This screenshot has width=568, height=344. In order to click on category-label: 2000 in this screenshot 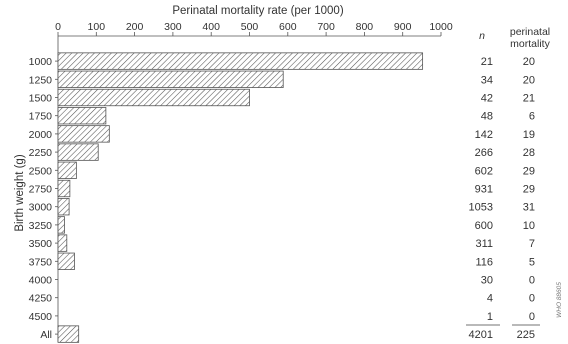, I will do `click(41, 135)`.